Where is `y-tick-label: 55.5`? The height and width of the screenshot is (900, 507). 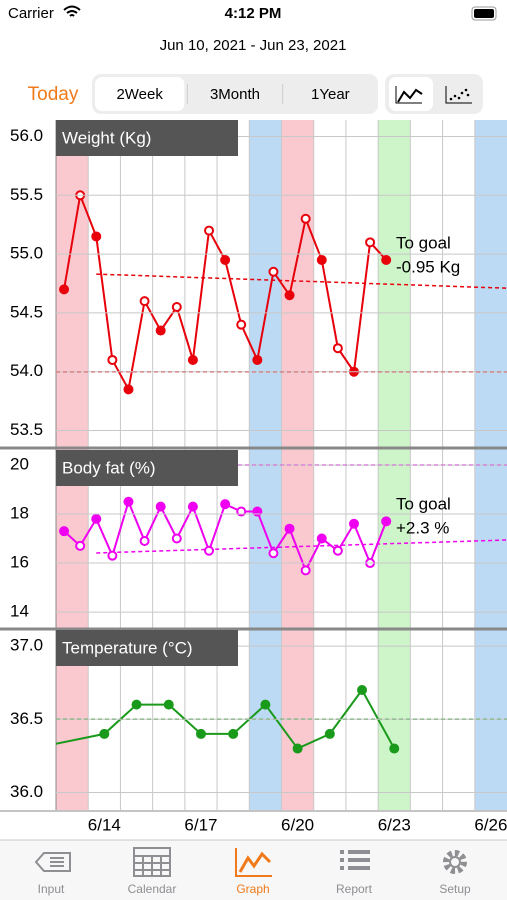 y-tick-label: 55.5 is located at coordinates (26, 194).